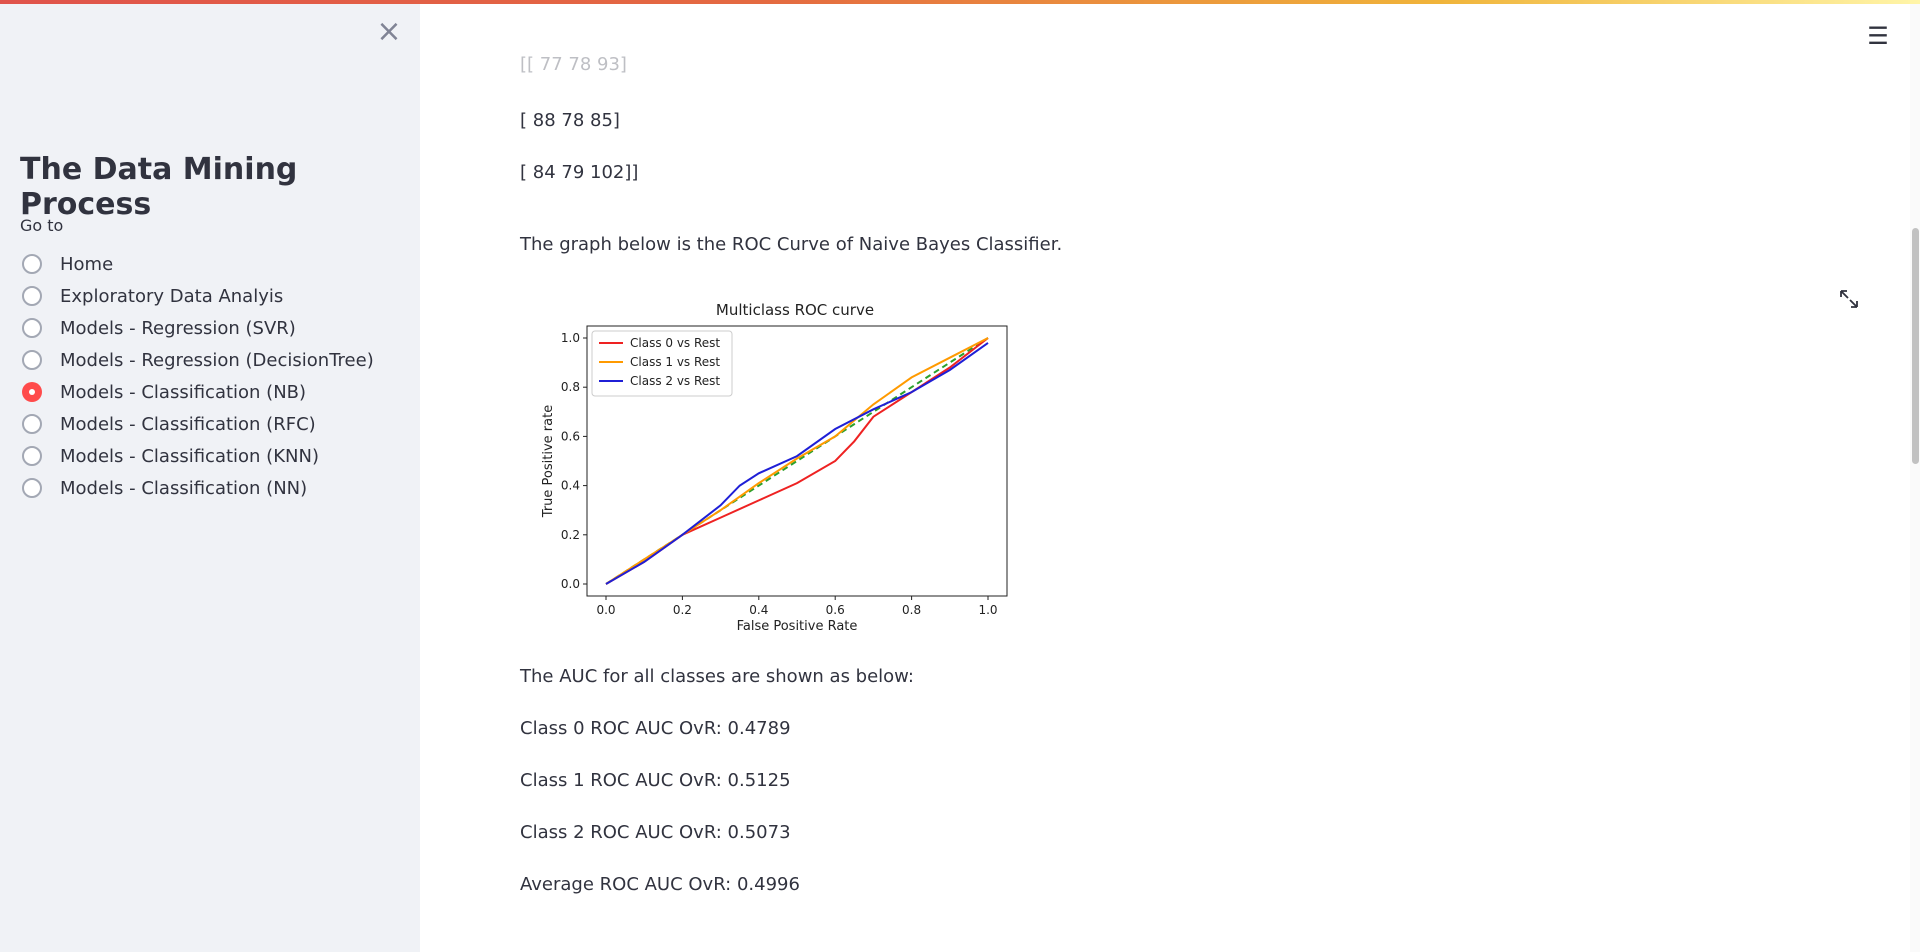 The image size is (1920, 952). What do you see at coordinates (1878, 36) in the screenshot?
I see `hamburger-menu-icon: ☰` at bounding box center [1878, 36].